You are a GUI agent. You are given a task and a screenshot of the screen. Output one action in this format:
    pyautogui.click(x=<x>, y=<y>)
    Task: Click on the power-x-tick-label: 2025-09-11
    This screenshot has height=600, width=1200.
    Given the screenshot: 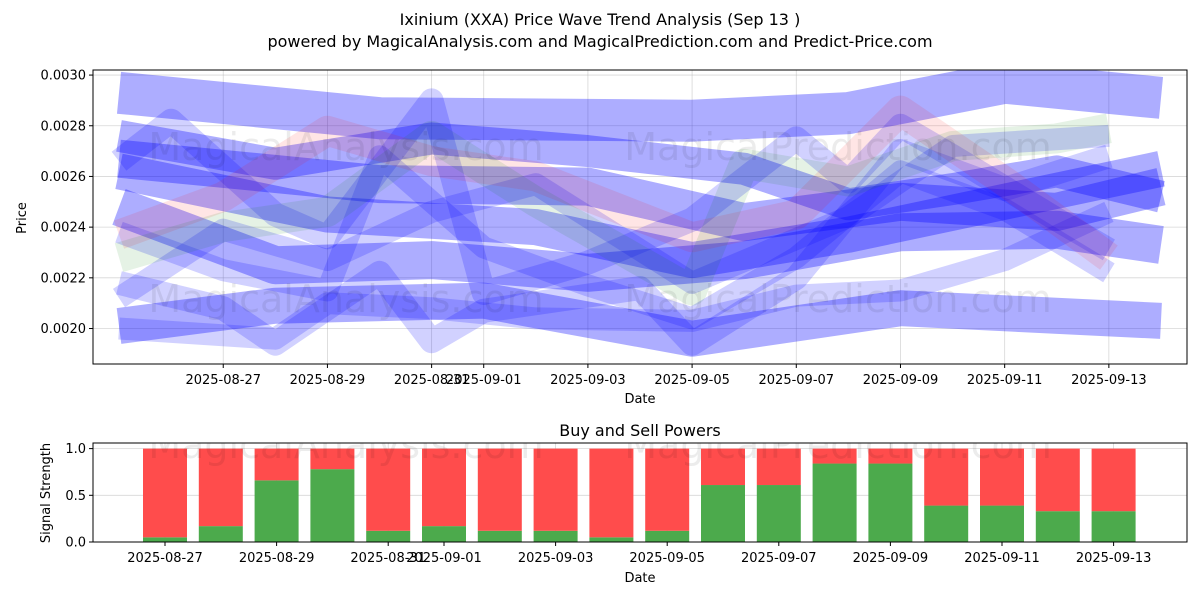 What is the action you would take?
    pyautogui.click(x=1002, y=558)
    